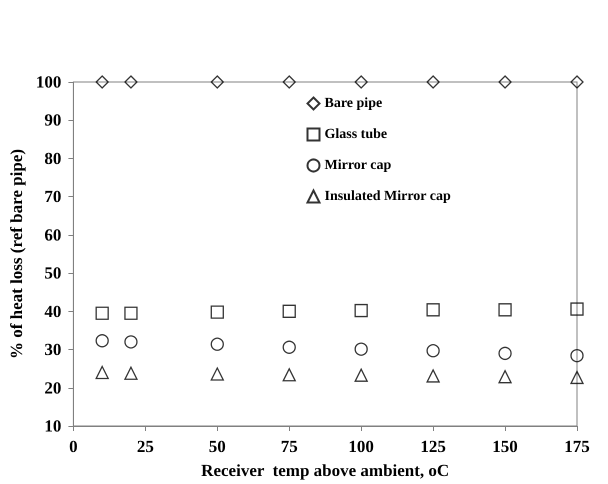 Image resolution: width=608 pixels, height=484 pixels. What do you see at coordinates (49, 82) in the screenshot?
I see `y-tick-label: 100` at bounding box center [49, 82].